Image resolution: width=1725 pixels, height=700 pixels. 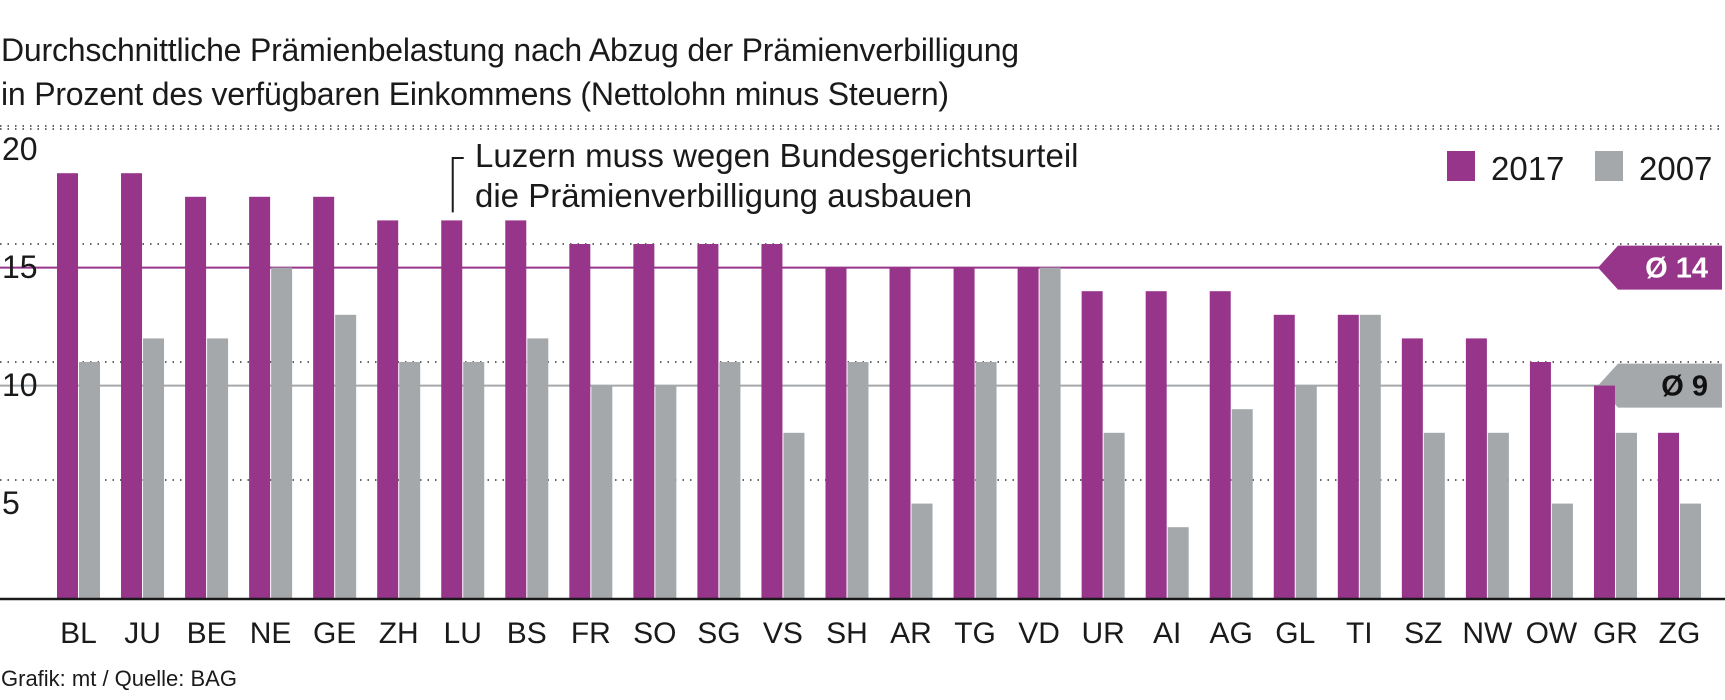 What do you see at coordinates (1540, 480) in the screenshot?
I see `bar-2017-OW` at bounding box center [1540, 480].